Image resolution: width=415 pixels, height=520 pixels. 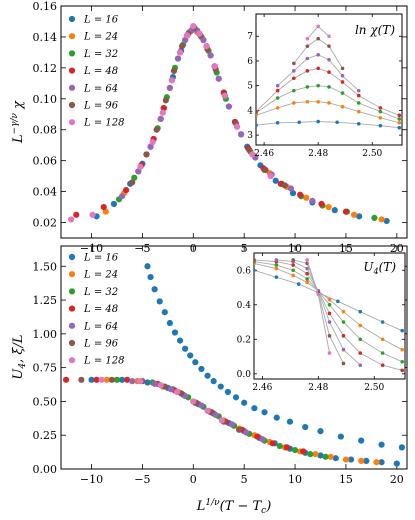 I want to click on y-tick-label: 0.6, so click(x=244, y=271).